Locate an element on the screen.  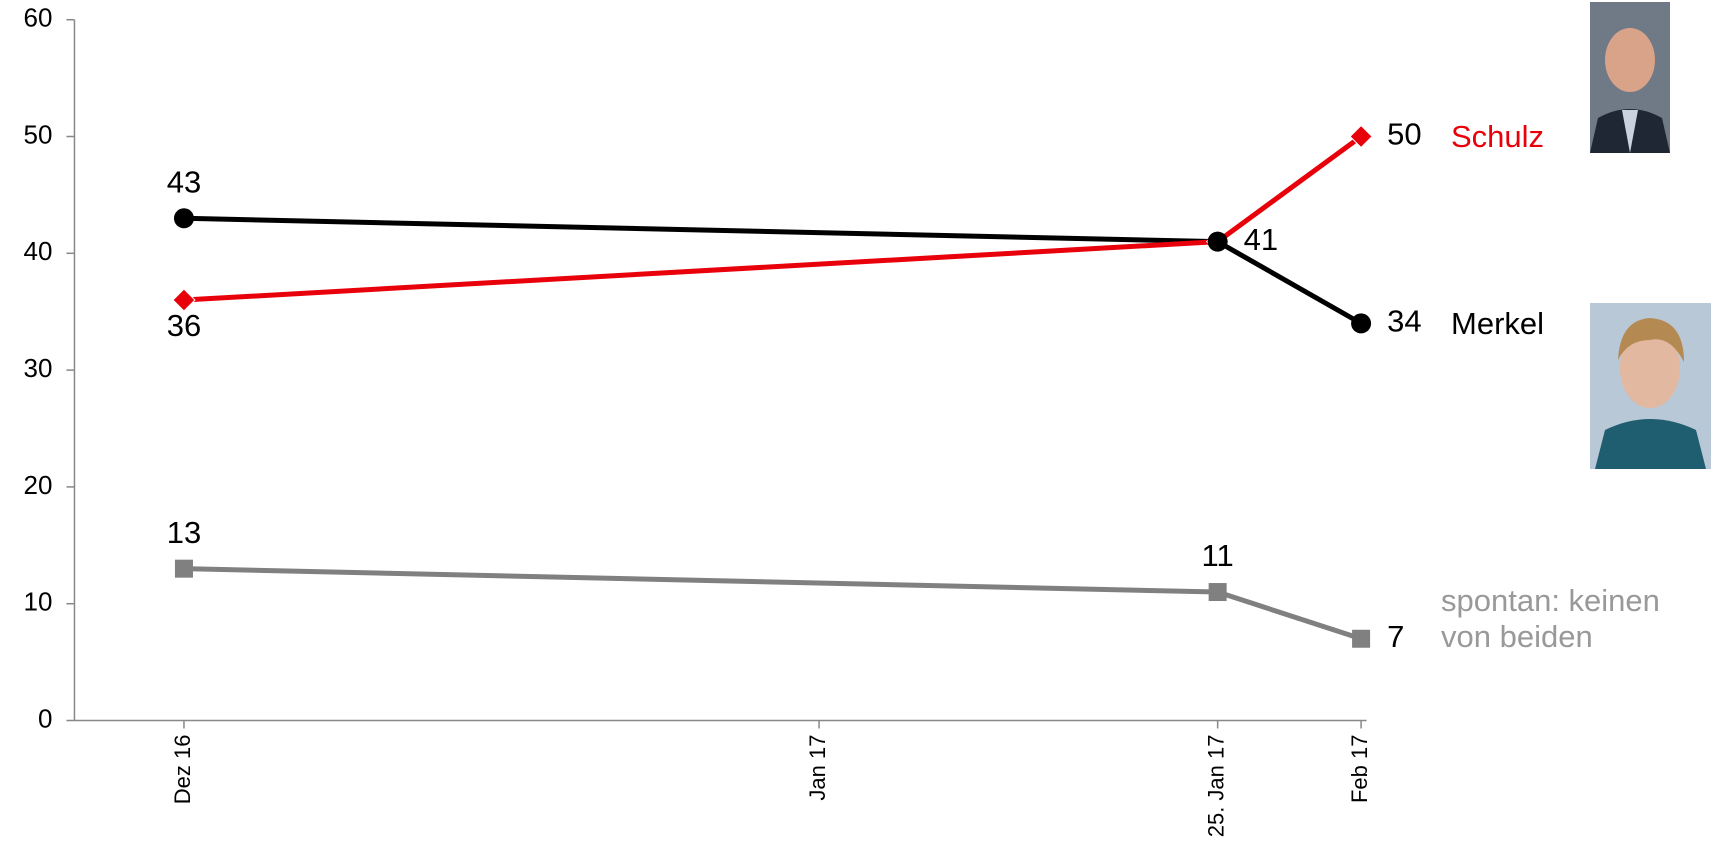
x-tick-label: Dez 16 is located at coordinates (182, 770).